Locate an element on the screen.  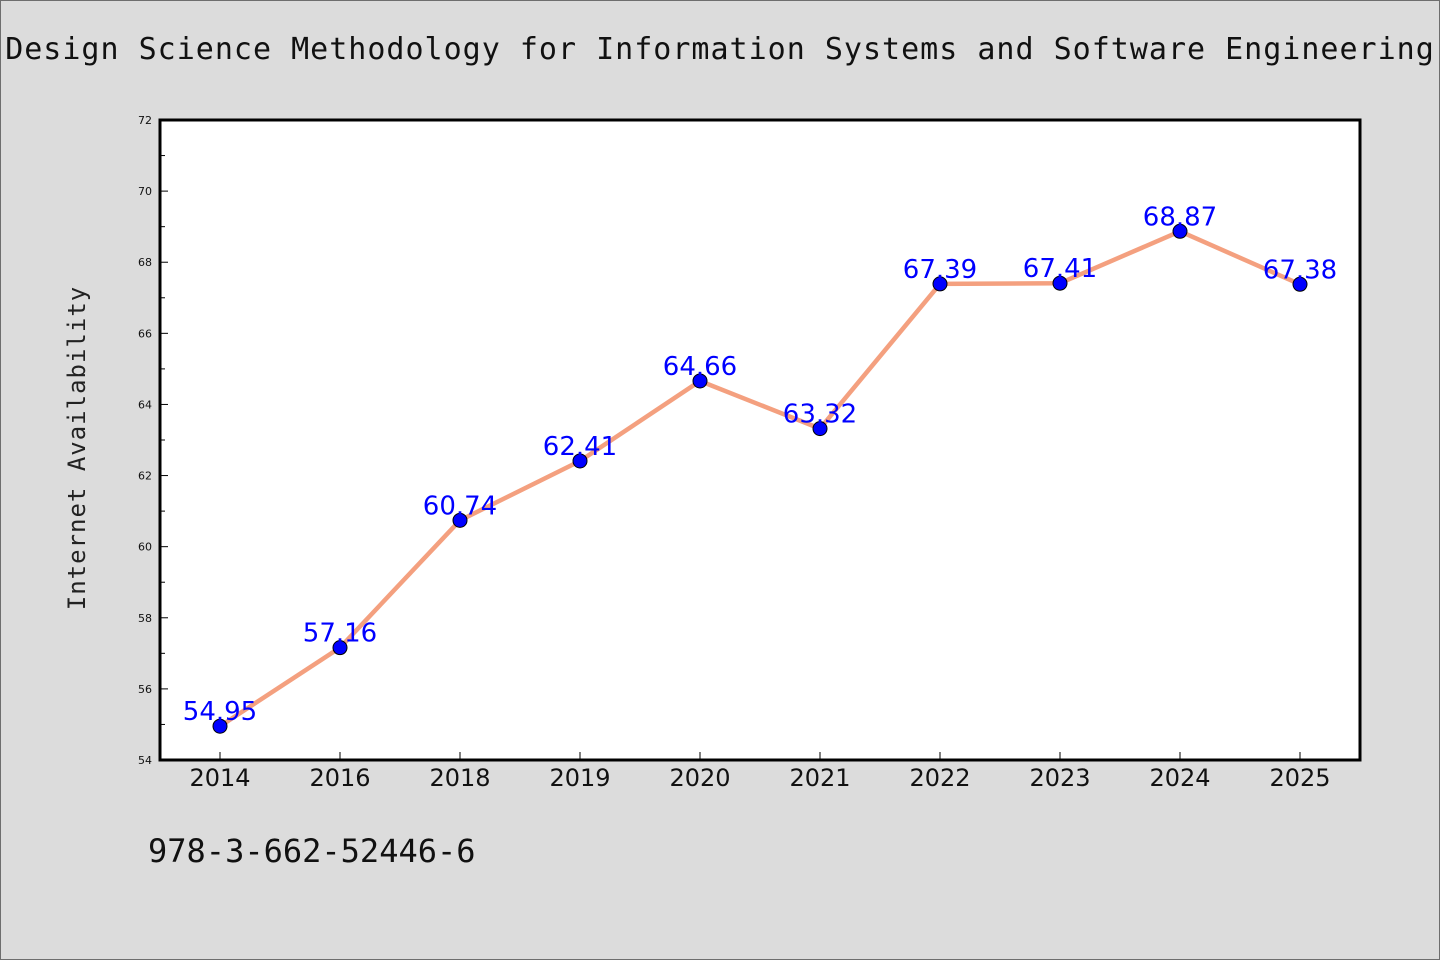
y-tick-label: 72 is located at coordinates (145, 120).